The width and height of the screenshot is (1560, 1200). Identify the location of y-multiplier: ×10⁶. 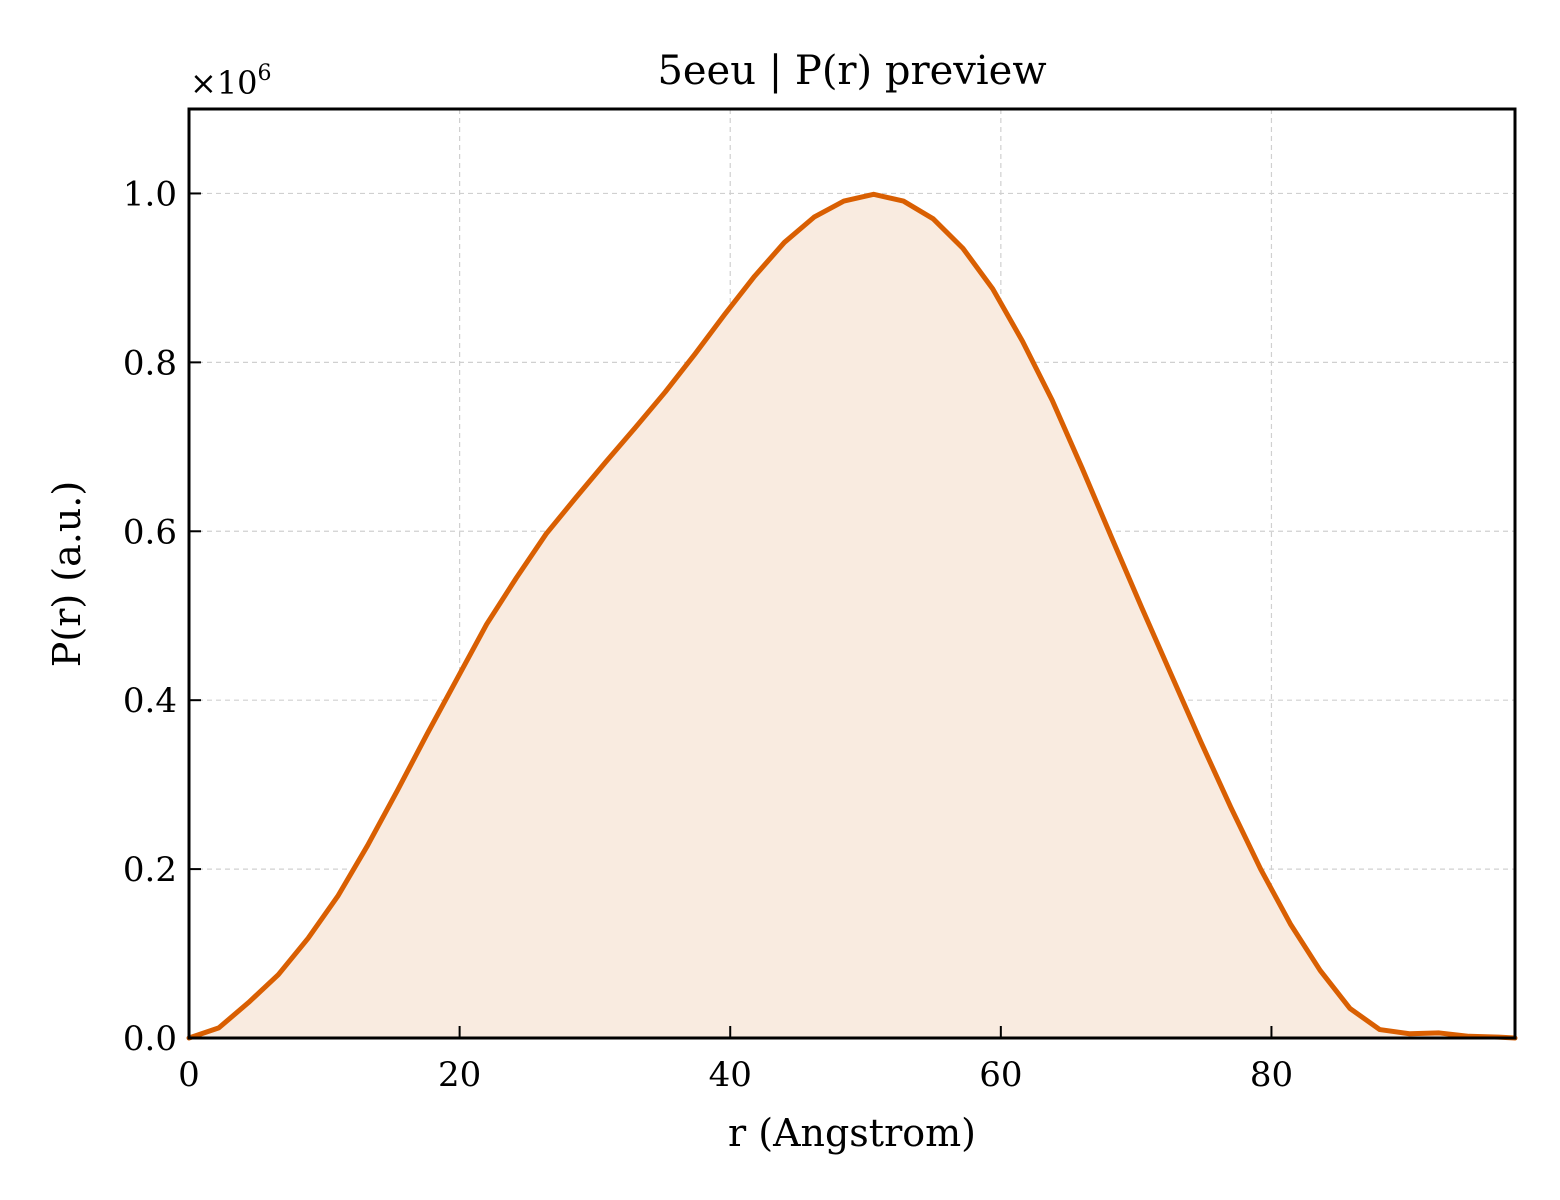
(231, 81).